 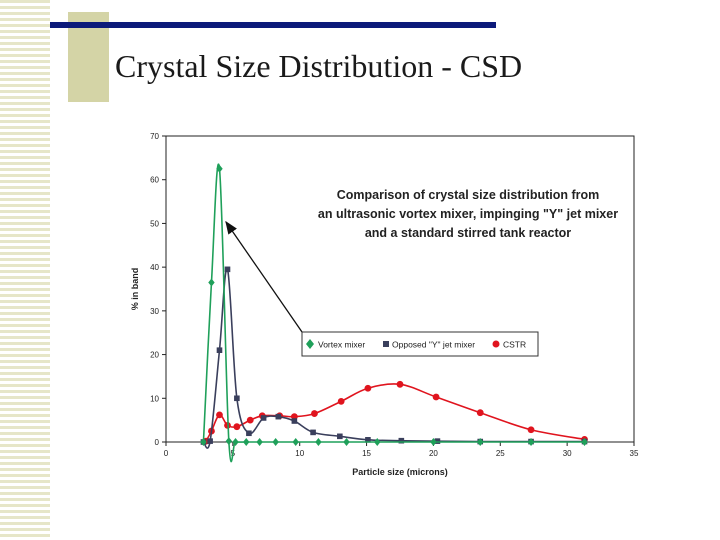 What do you see at coordinates (157, 442) in the screenshot?
I see `y-tick-label: 0` at bounding box center [157, 442].